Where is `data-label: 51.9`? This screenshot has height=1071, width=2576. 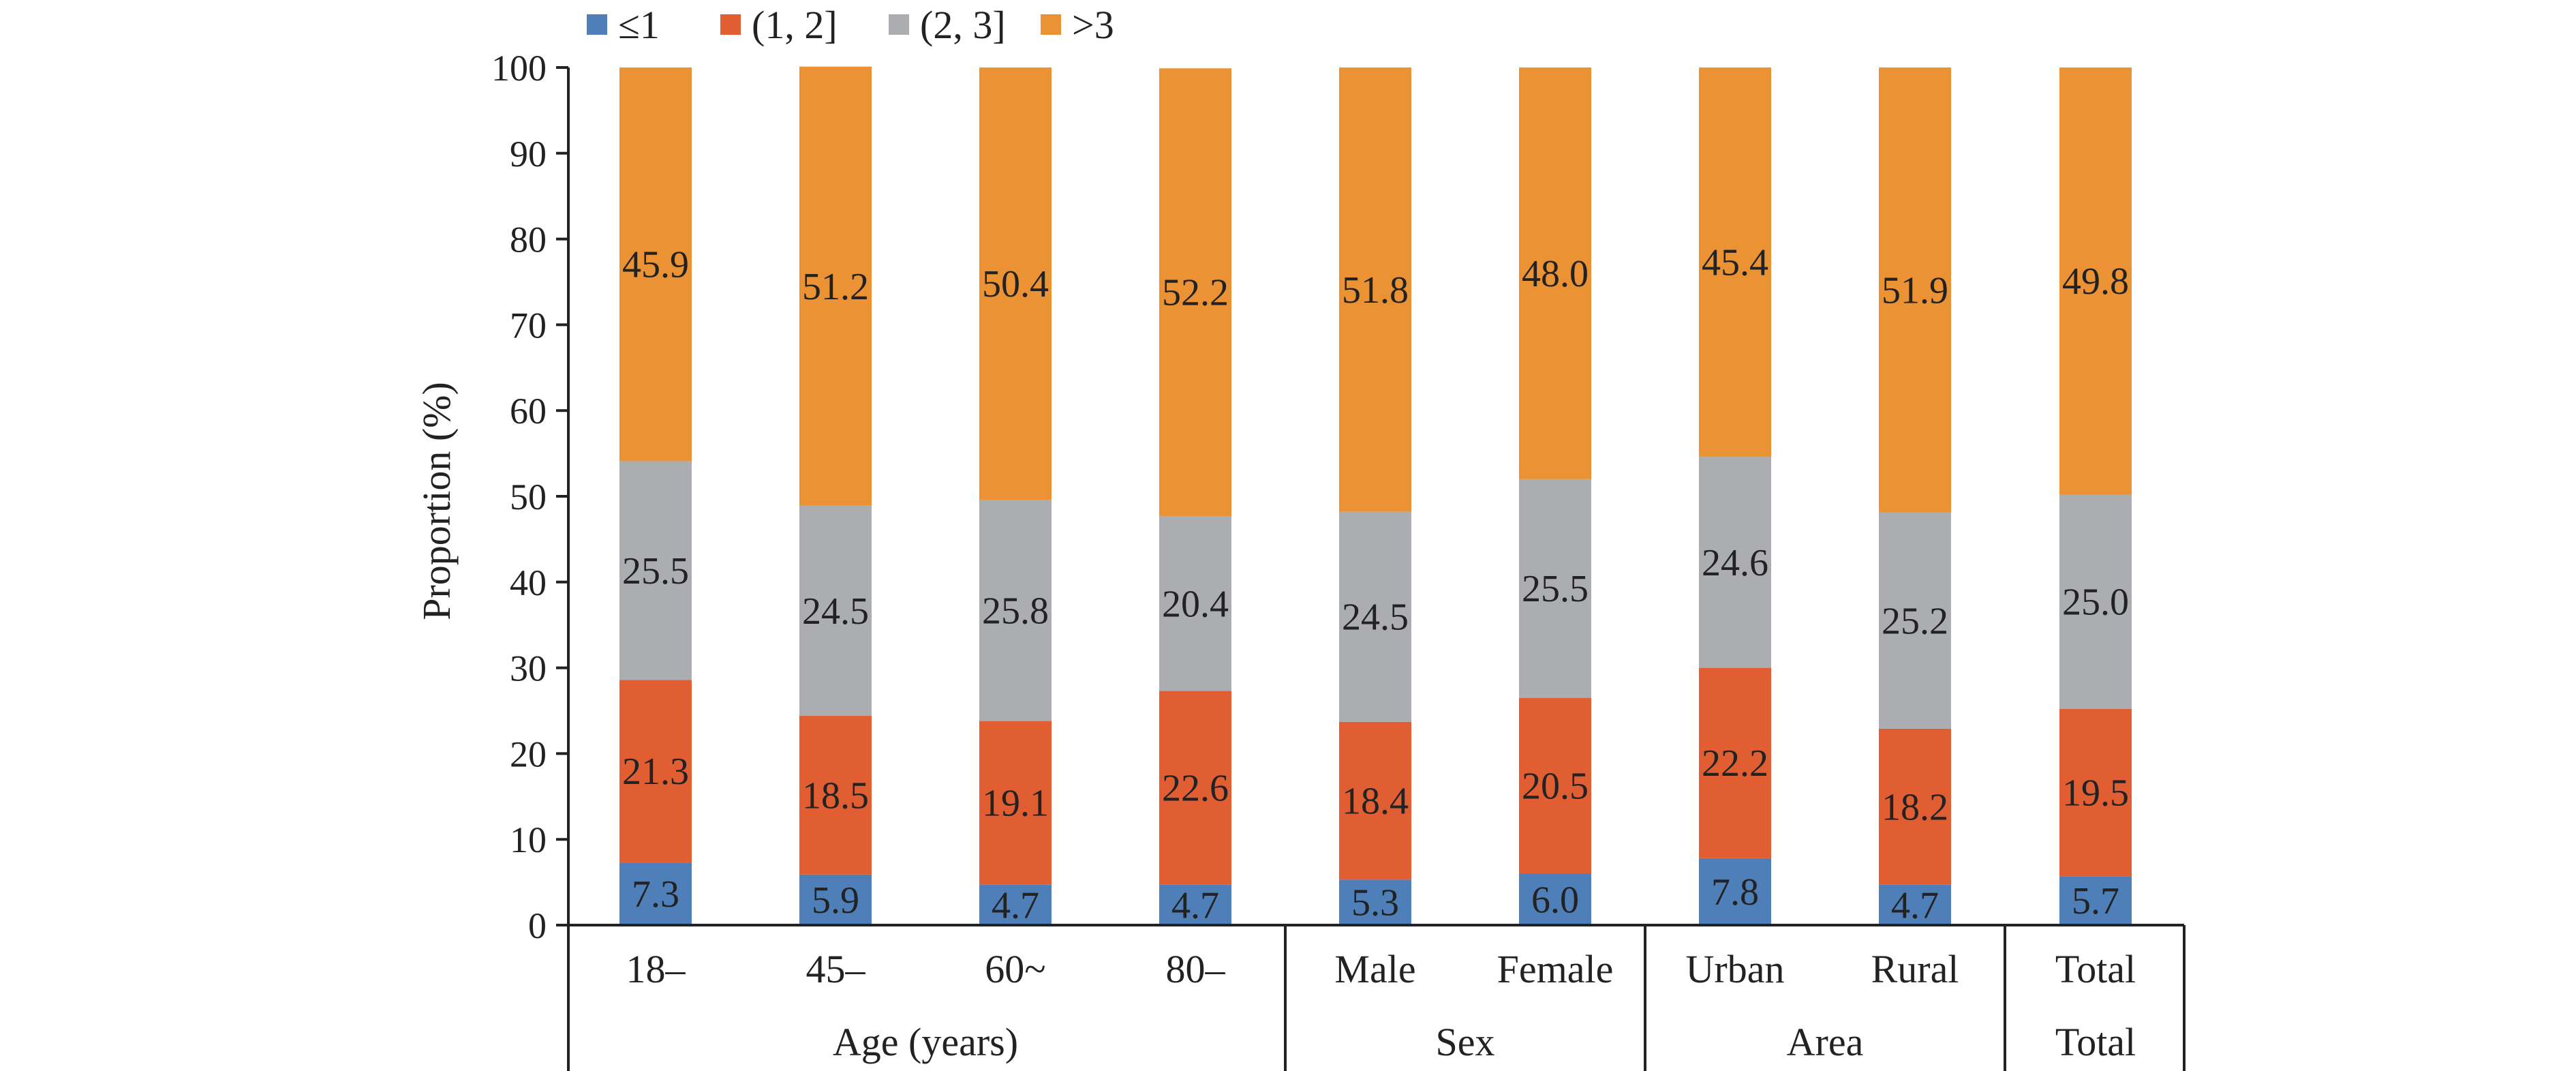
data-label: 51.9 is located at coordinates (1915, 290).